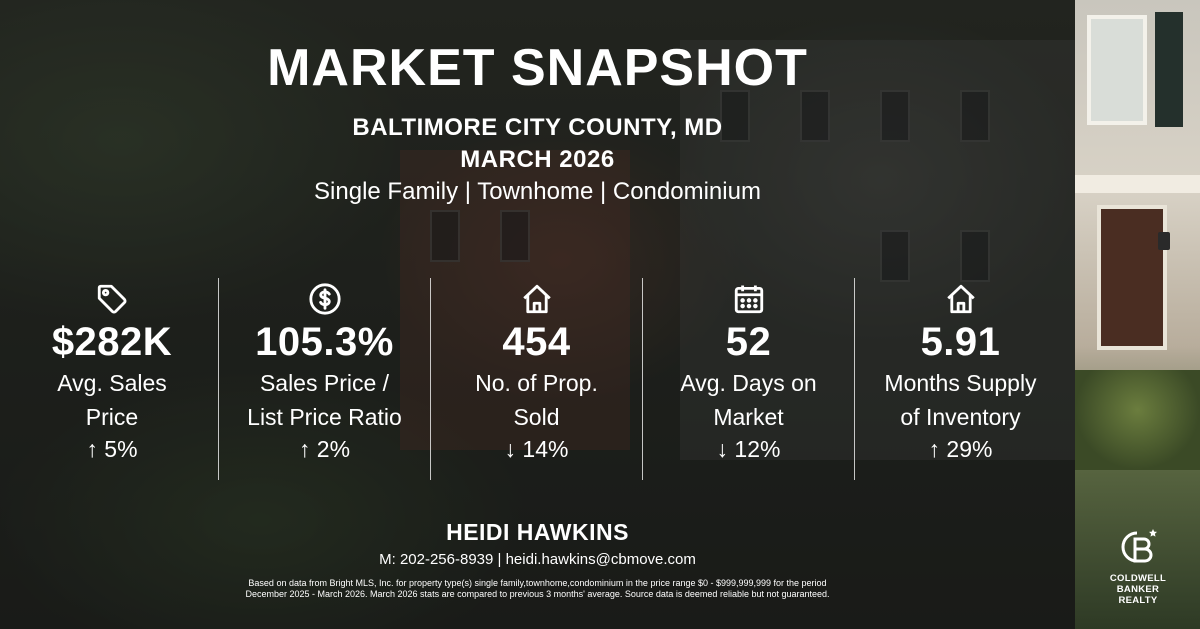  I want to click on stat-value: $282K, so click(112, 342).